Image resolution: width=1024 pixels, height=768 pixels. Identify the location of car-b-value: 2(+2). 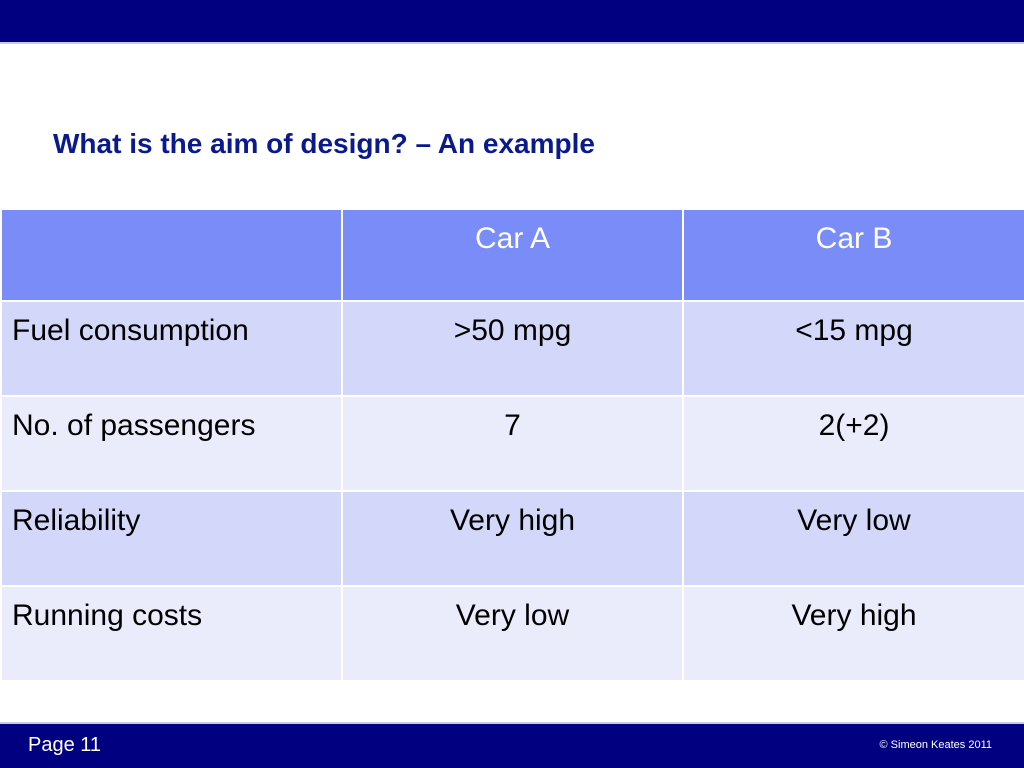
(853, 443).